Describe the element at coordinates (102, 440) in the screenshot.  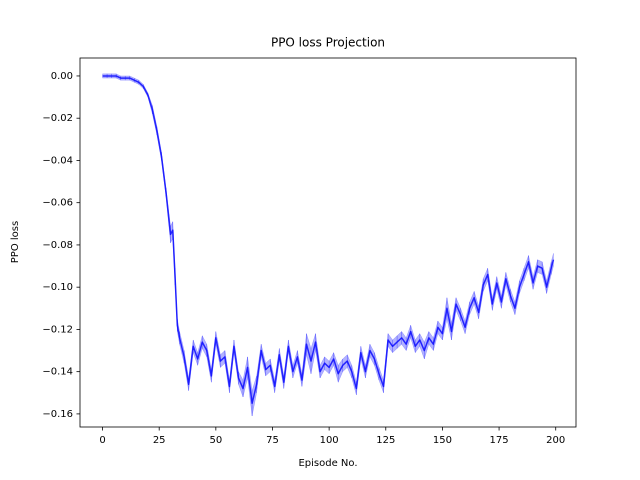
I see `x-tick-label: 0` at that location.